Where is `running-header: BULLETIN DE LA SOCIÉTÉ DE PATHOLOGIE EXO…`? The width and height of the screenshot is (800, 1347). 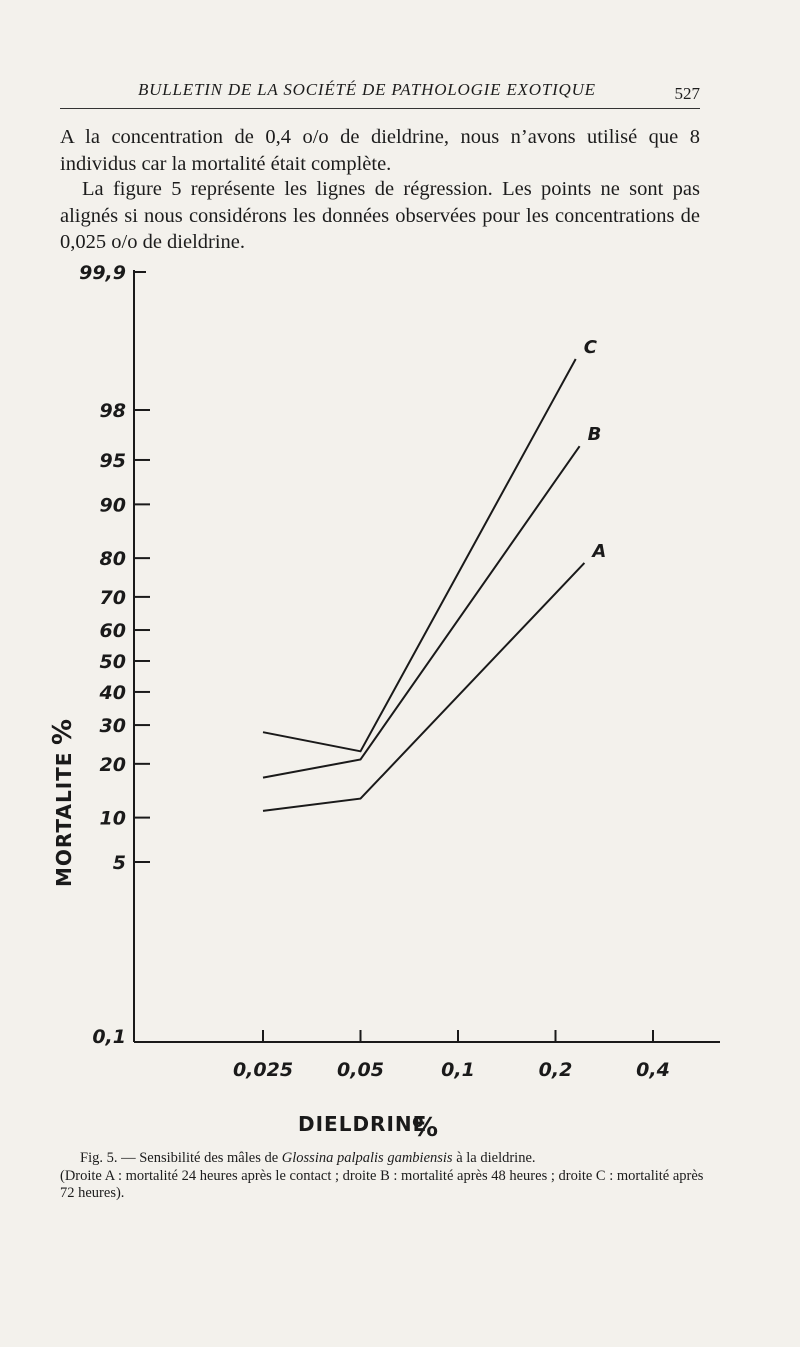 running-header: BULLETIN DE LA SOCIÉTÉ DE PATHOLOGIE EXO… is located at coordinates (380, 93).